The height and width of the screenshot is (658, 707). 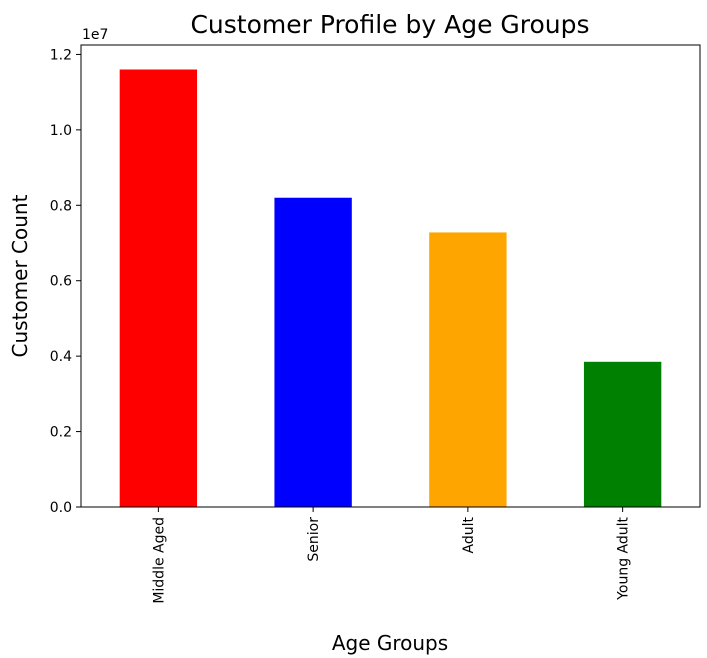 I want to click on x-axis-label: Age Groups, so click(x=390, y=643).